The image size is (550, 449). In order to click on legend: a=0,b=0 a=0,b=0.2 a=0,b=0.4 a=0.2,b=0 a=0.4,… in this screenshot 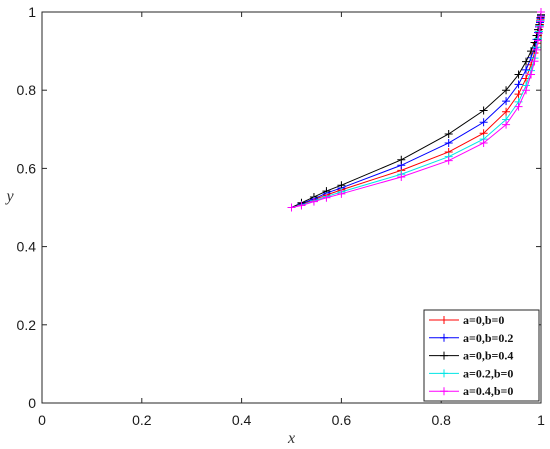, I will do `click(481, 355)`.